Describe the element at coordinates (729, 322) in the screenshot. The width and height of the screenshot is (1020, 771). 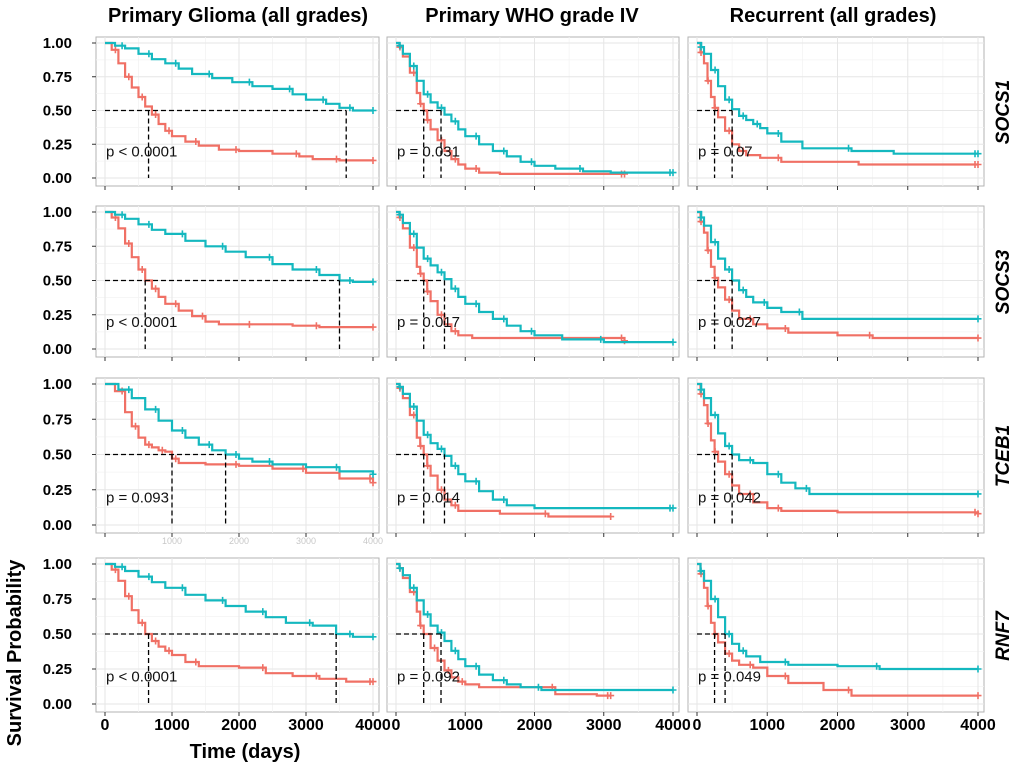
I see `p-value-label: p = 0.027` at that location.